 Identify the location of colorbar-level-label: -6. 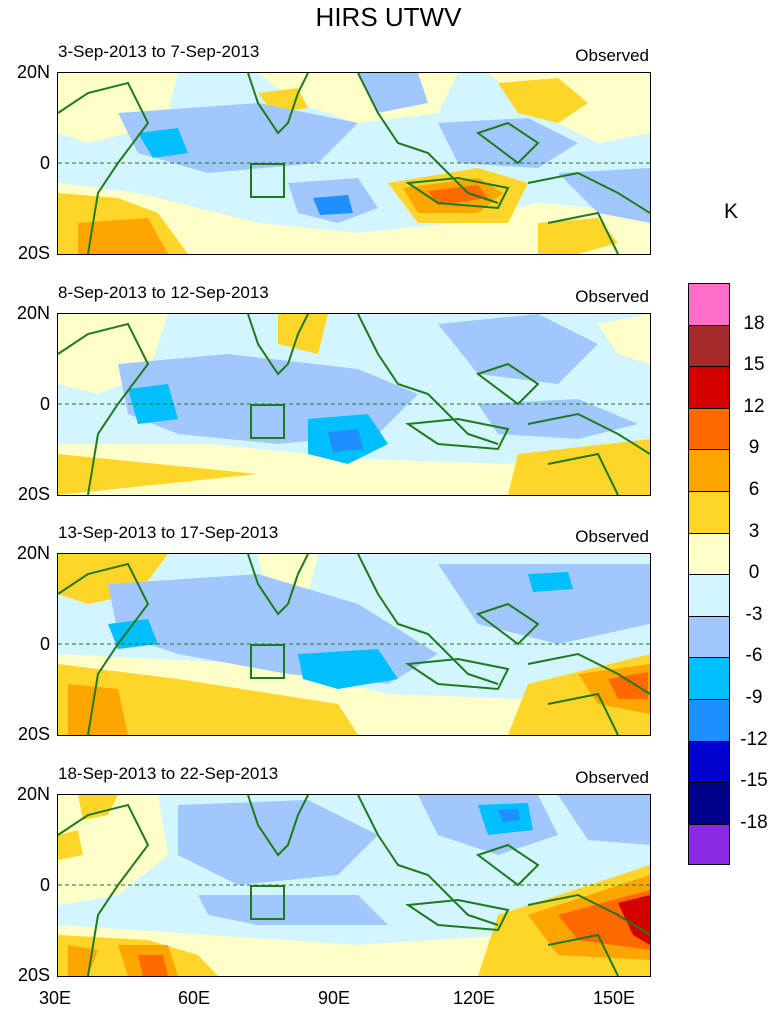
(754, 656).